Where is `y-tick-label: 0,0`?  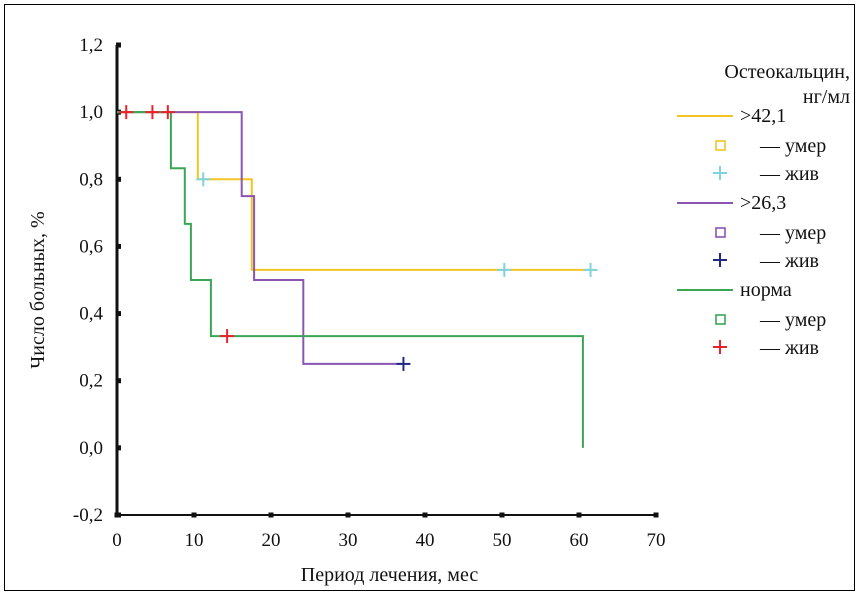
y-tick-label: 0,0 is located at coordinates (91, 448).